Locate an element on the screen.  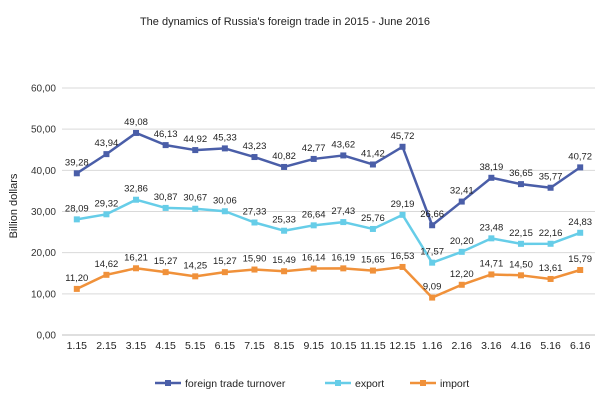
data-label: 13,61 is located at coordinates (551, 268).